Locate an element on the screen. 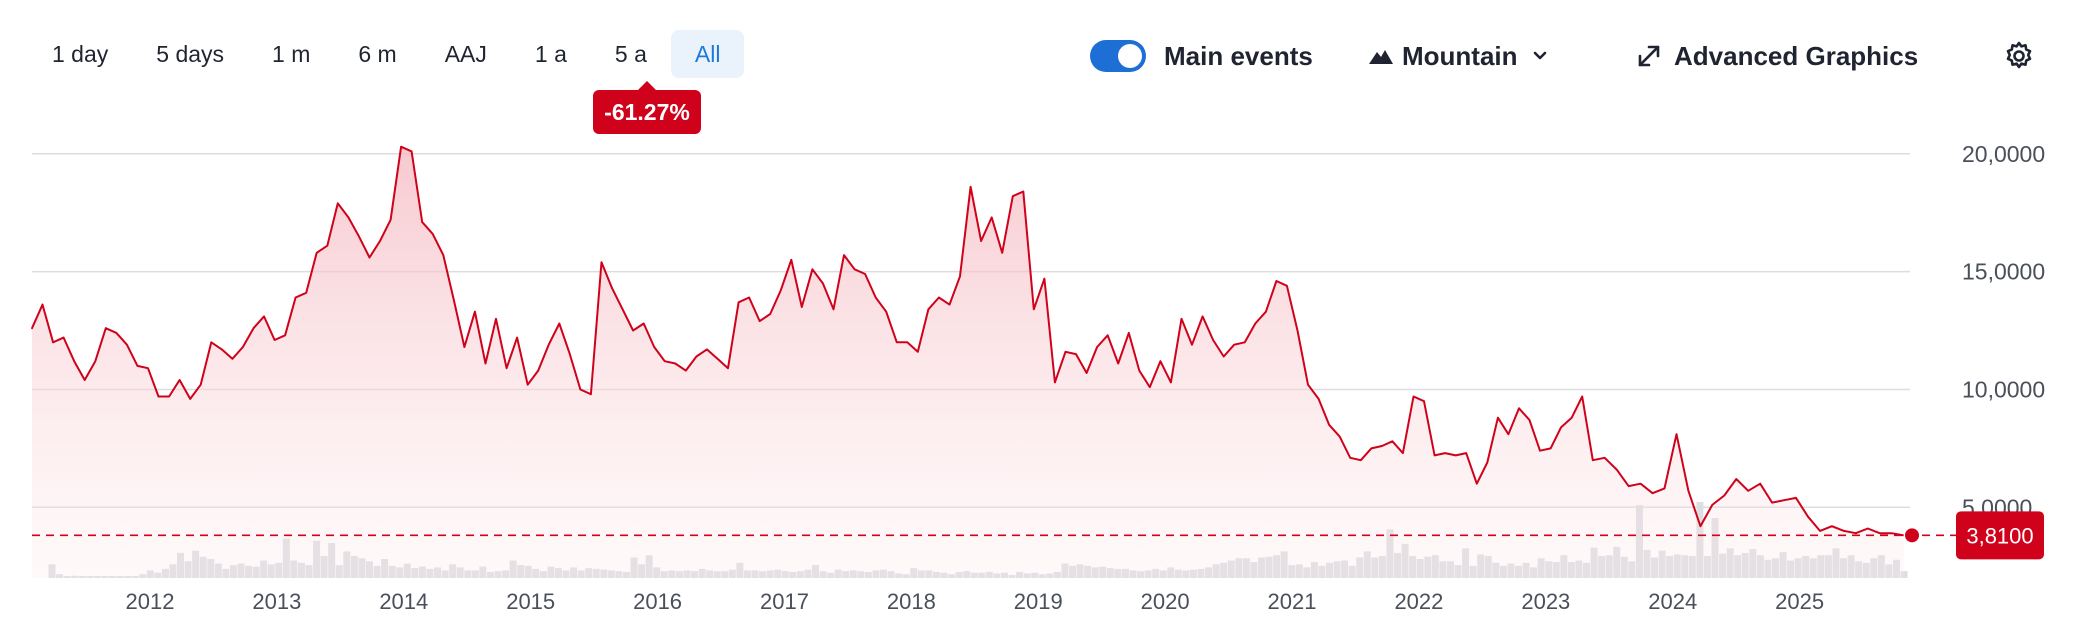 Image resolution: width=2086 pixels, height=644 pixels. x-tick-label: 2012 is located at coordinates (150, 601).